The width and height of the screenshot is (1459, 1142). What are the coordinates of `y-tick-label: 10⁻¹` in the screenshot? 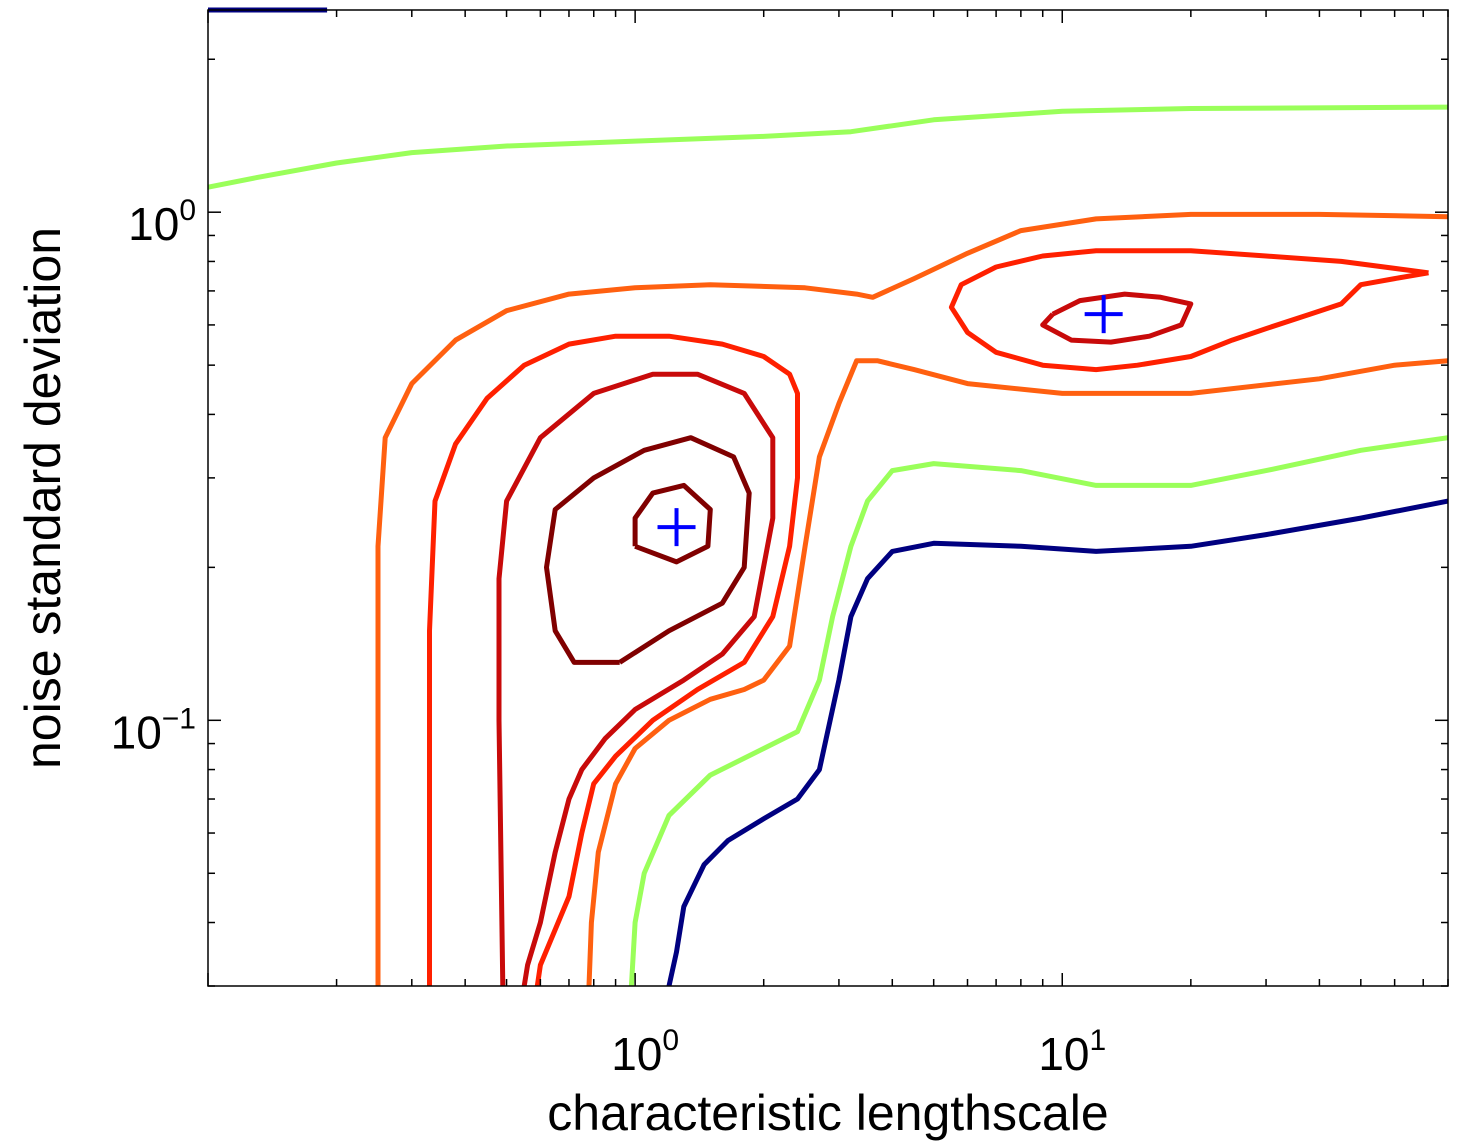 It's located at (153, 730).